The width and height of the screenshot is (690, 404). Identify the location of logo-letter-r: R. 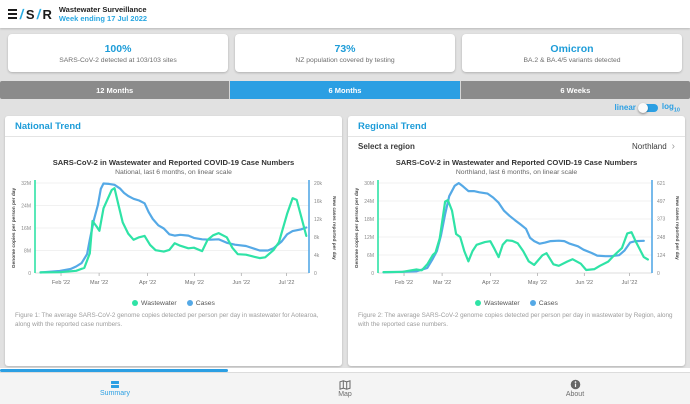
(47, 14).